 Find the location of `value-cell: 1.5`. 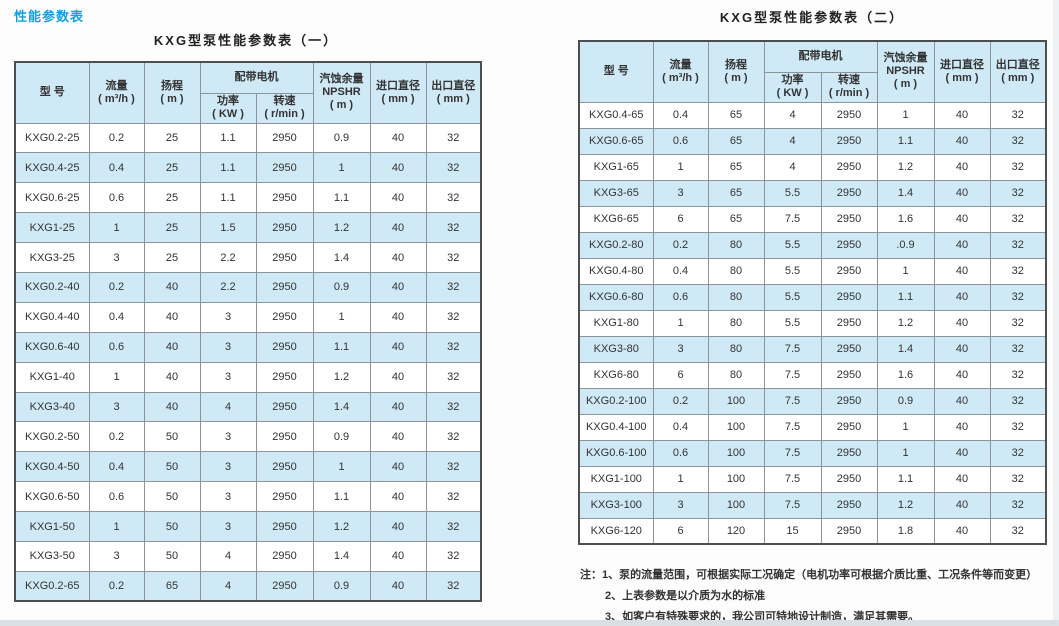

value-cell: 1.5 is located at coordinates (228, 228).